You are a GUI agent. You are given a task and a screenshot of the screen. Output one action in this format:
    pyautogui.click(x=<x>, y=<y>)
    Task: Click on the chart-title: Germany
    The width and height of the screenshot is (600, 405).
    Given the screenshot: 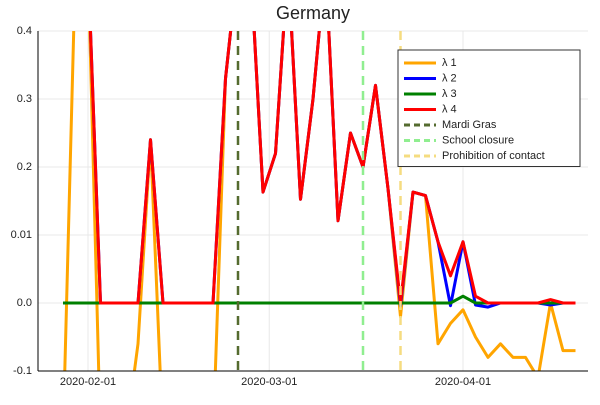 What is the action you would take?
    pyautogui.click(x=313, y=13)
    